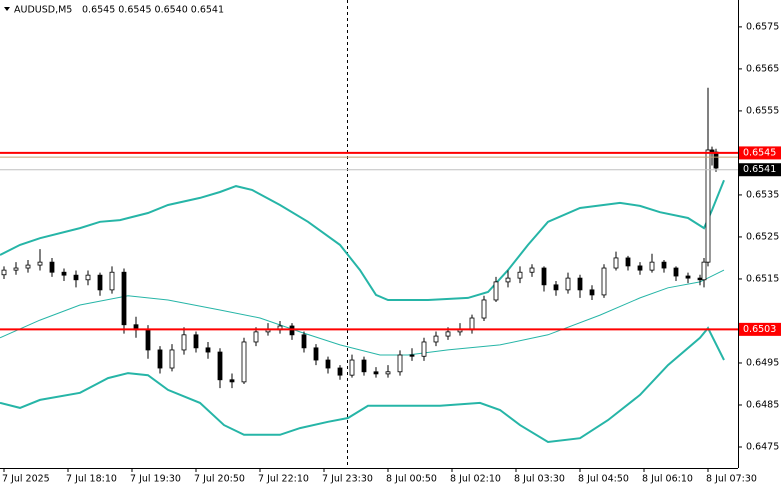  Describe the element at coordinates (762, 26) in the screenshot. I see `y-tick-label: 0.6575` at that location.